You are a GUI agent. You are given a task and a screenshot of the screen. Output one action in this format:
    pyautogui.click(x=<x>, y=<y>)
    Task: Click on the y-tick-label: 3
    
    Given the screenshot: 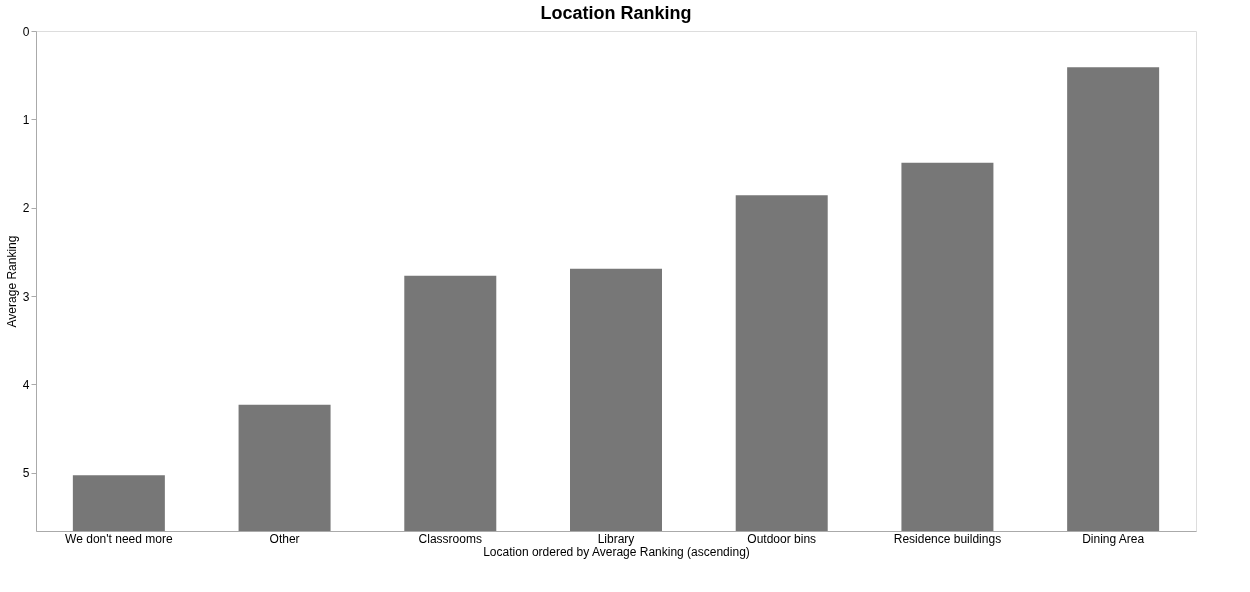 What is the action you would take?
    pyautogui.click(x=26, y=296)
    